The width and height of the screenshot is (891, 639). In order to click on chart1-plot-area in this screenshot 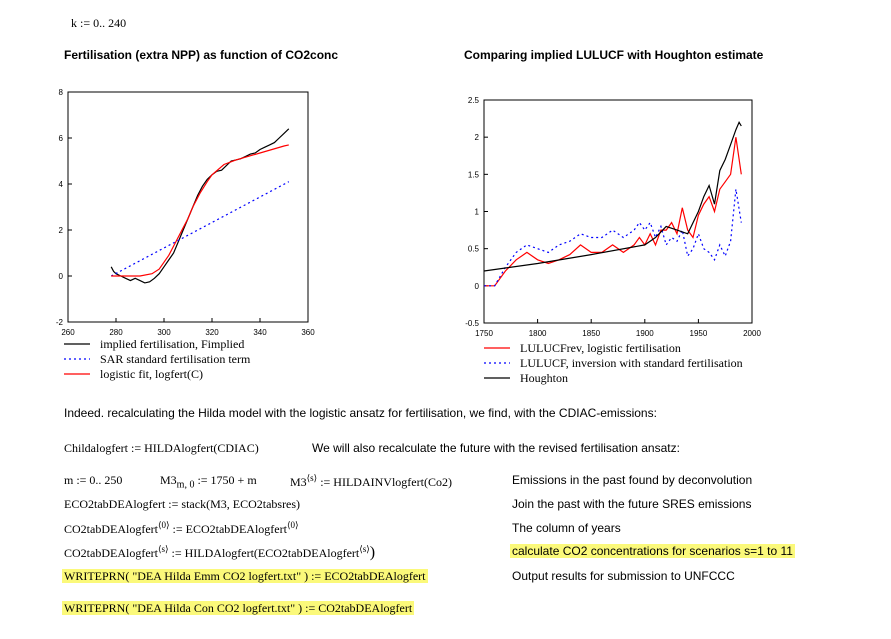, I will do `click(188, 207)`.